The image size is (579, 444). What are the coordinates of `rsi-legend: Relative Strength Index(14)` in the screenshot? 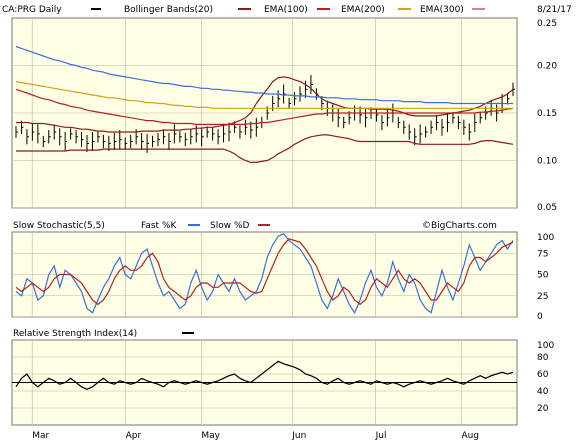 It's located at (103, 334).